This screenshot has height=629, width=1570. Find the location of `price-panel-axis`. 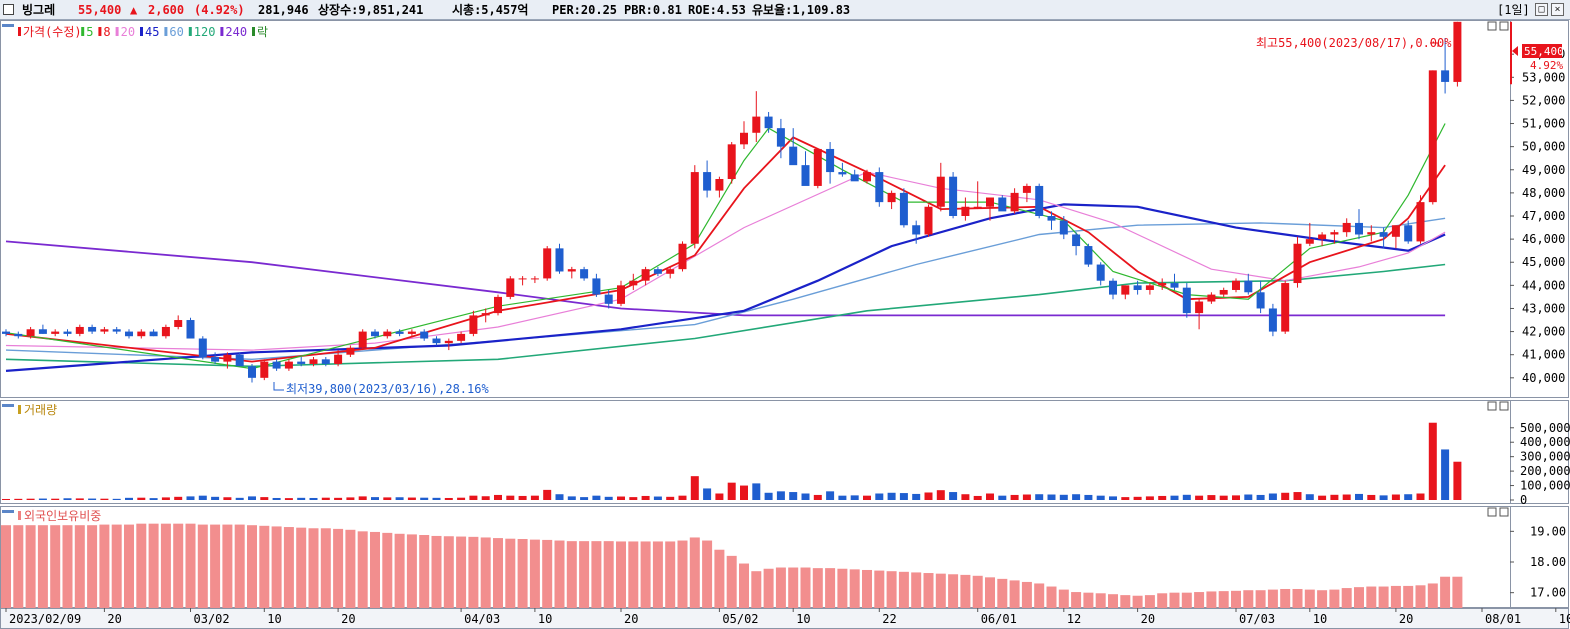

price-panel-axis is located at coordinates (1539, 209).